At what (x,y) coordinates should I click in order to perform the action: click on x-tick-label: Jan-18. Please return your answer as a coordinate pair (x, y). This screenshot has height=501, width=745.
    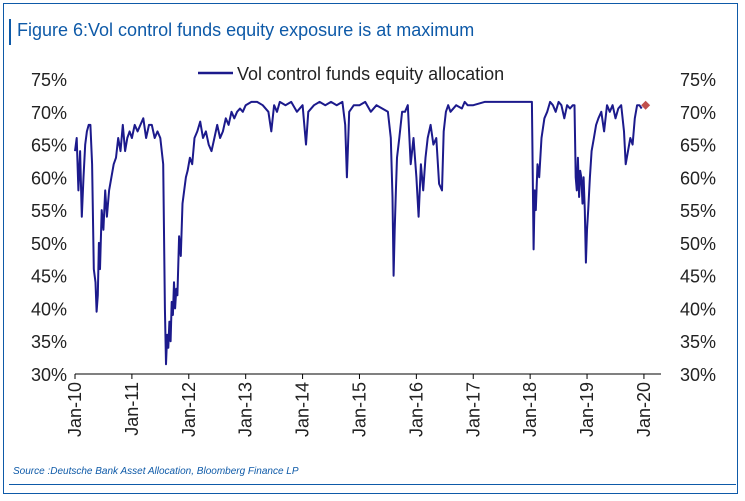
    Looking at the image, I should click on (530, 409).